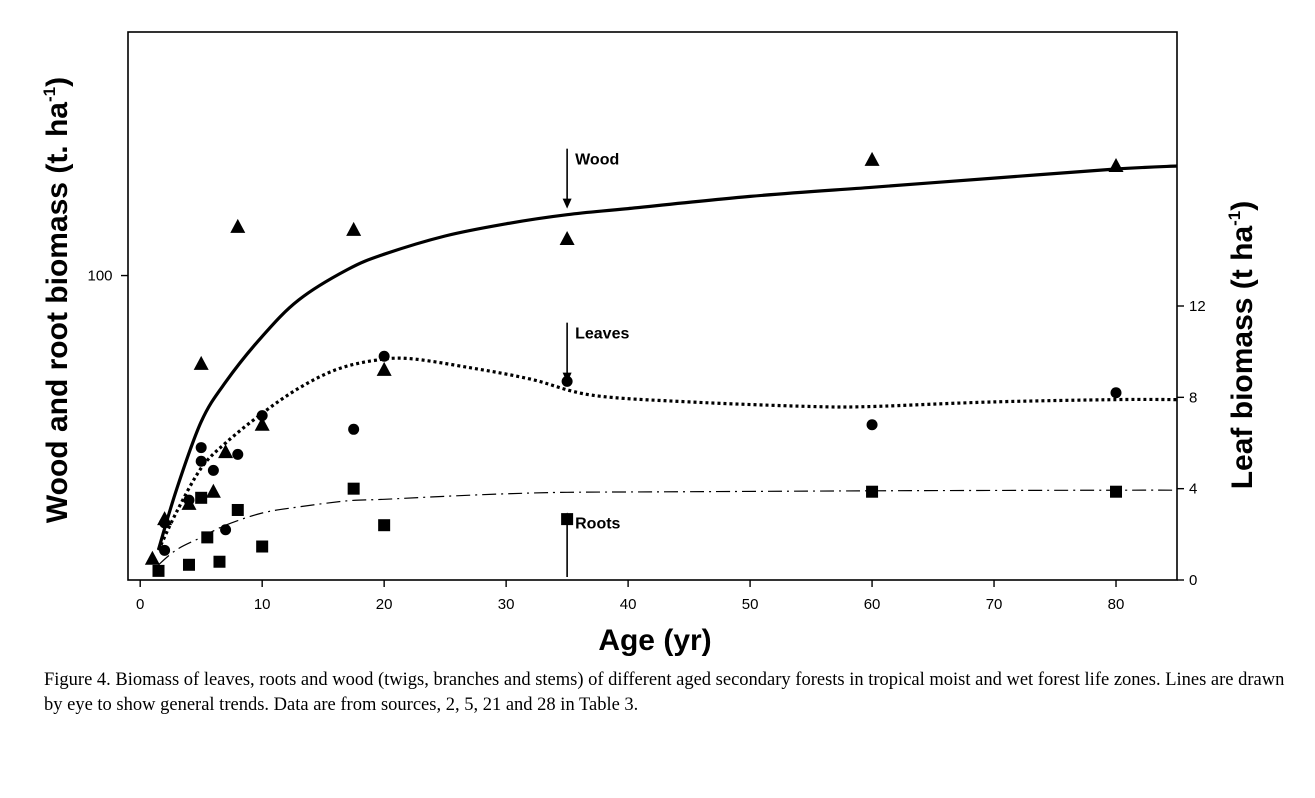 The height and width of the screenshot is (798, 1315). I want to click on x-tick-label: 60, so click(872, 604).